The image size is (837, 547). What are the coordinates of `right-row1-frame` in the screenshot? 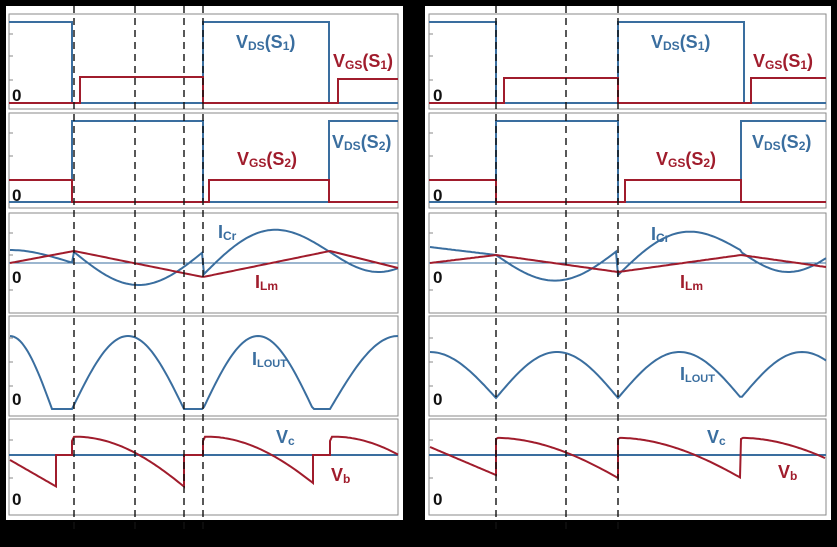 It's located at (627, 61).